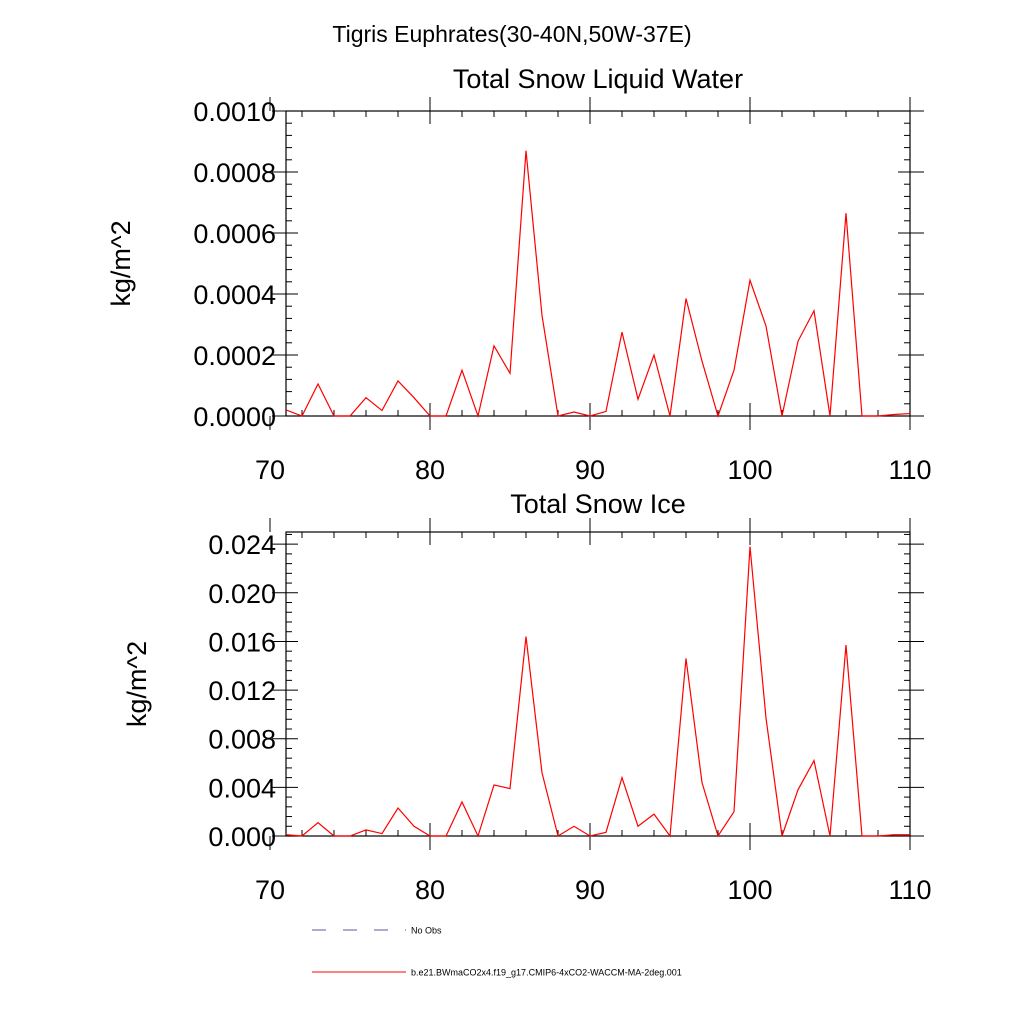 This screenshot has width=1024, height=1024. I want to click on y-tick-label: 0.024, so click(242, 545).